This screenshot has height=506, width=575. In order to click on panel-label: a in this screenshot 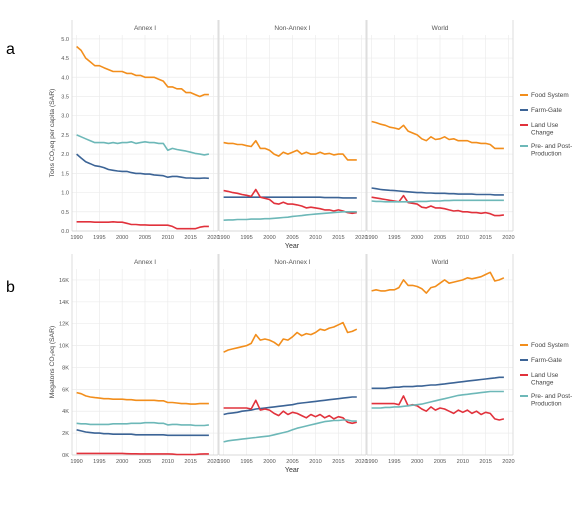, I will do `click(10, 49)`.